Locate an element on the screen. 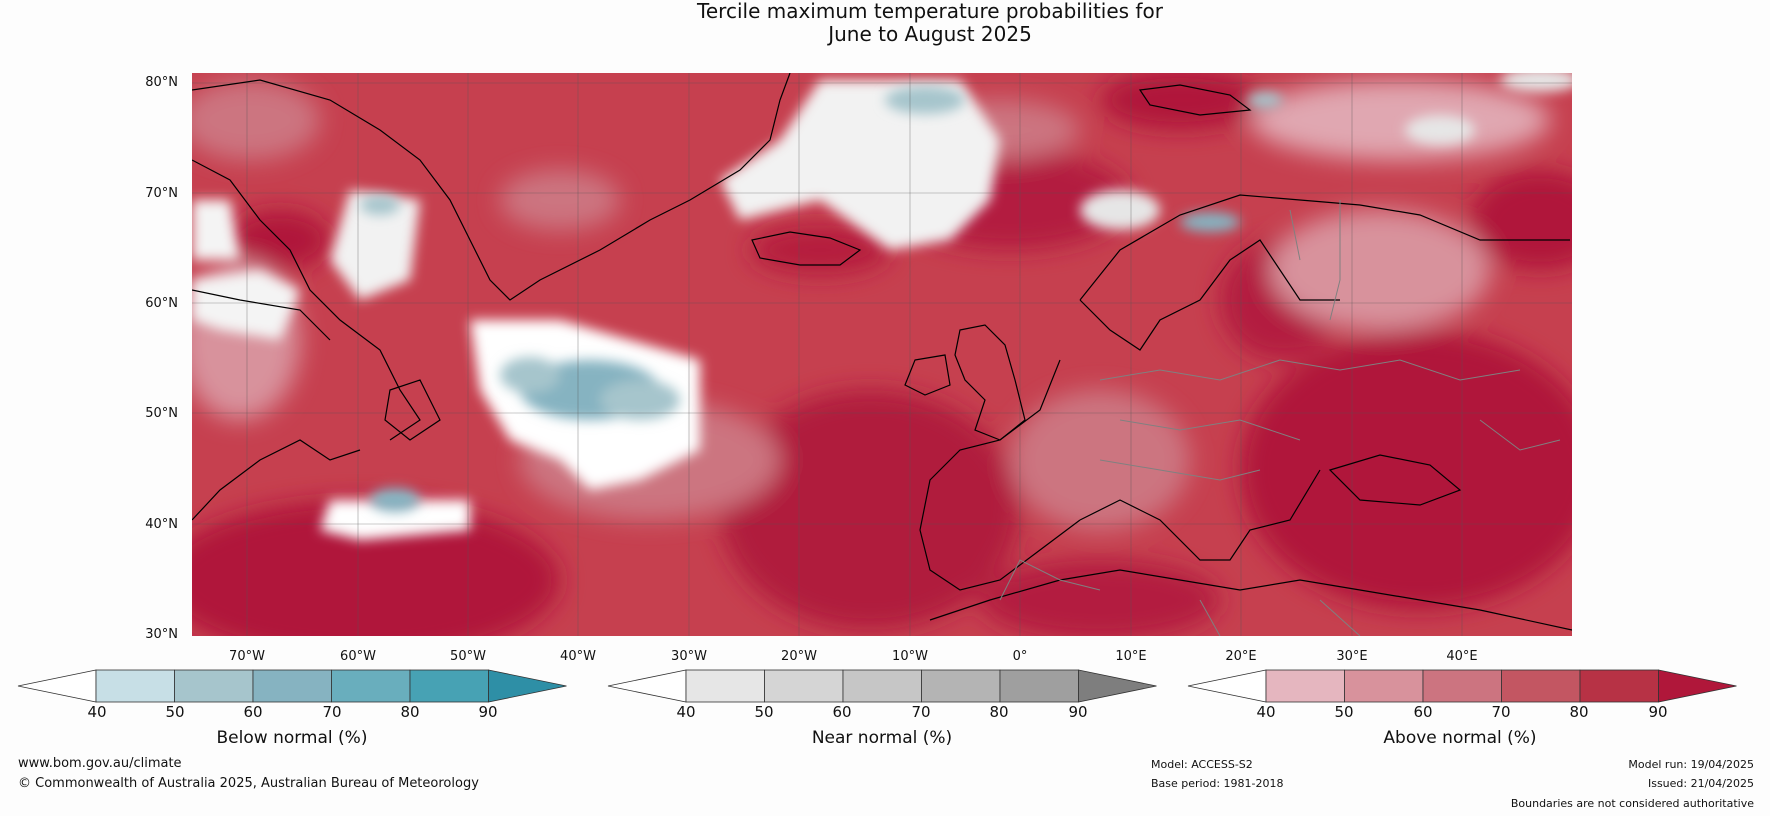  legend-near-tick: 50 is located at coordinates (764, 712).